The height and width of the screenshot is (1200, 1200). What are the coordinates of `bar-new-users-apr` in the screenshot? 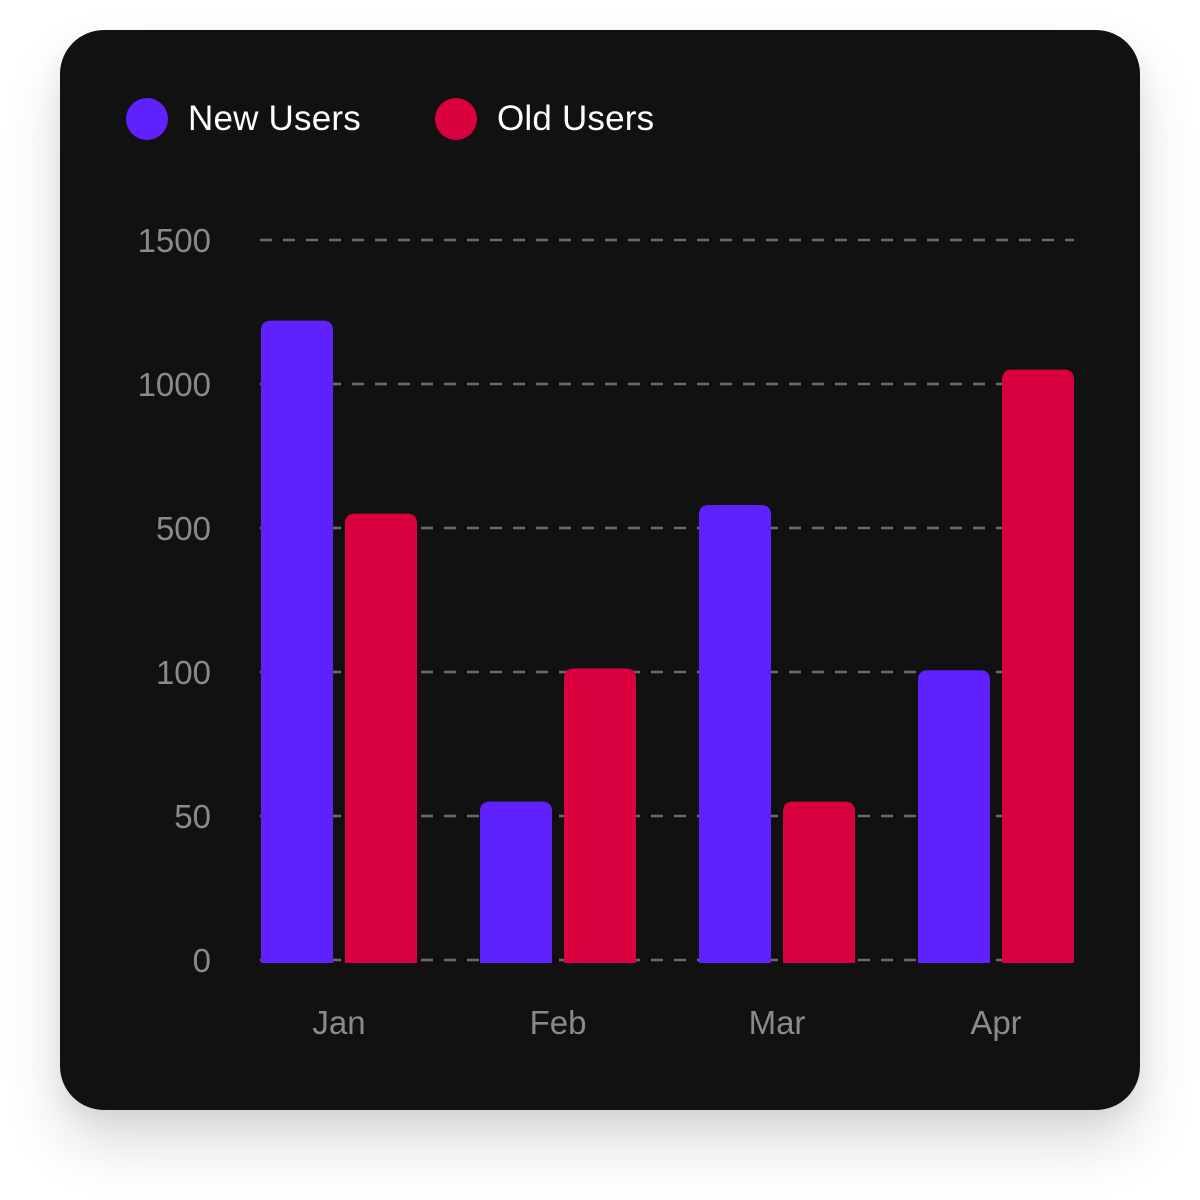 It's located at (954, 816).